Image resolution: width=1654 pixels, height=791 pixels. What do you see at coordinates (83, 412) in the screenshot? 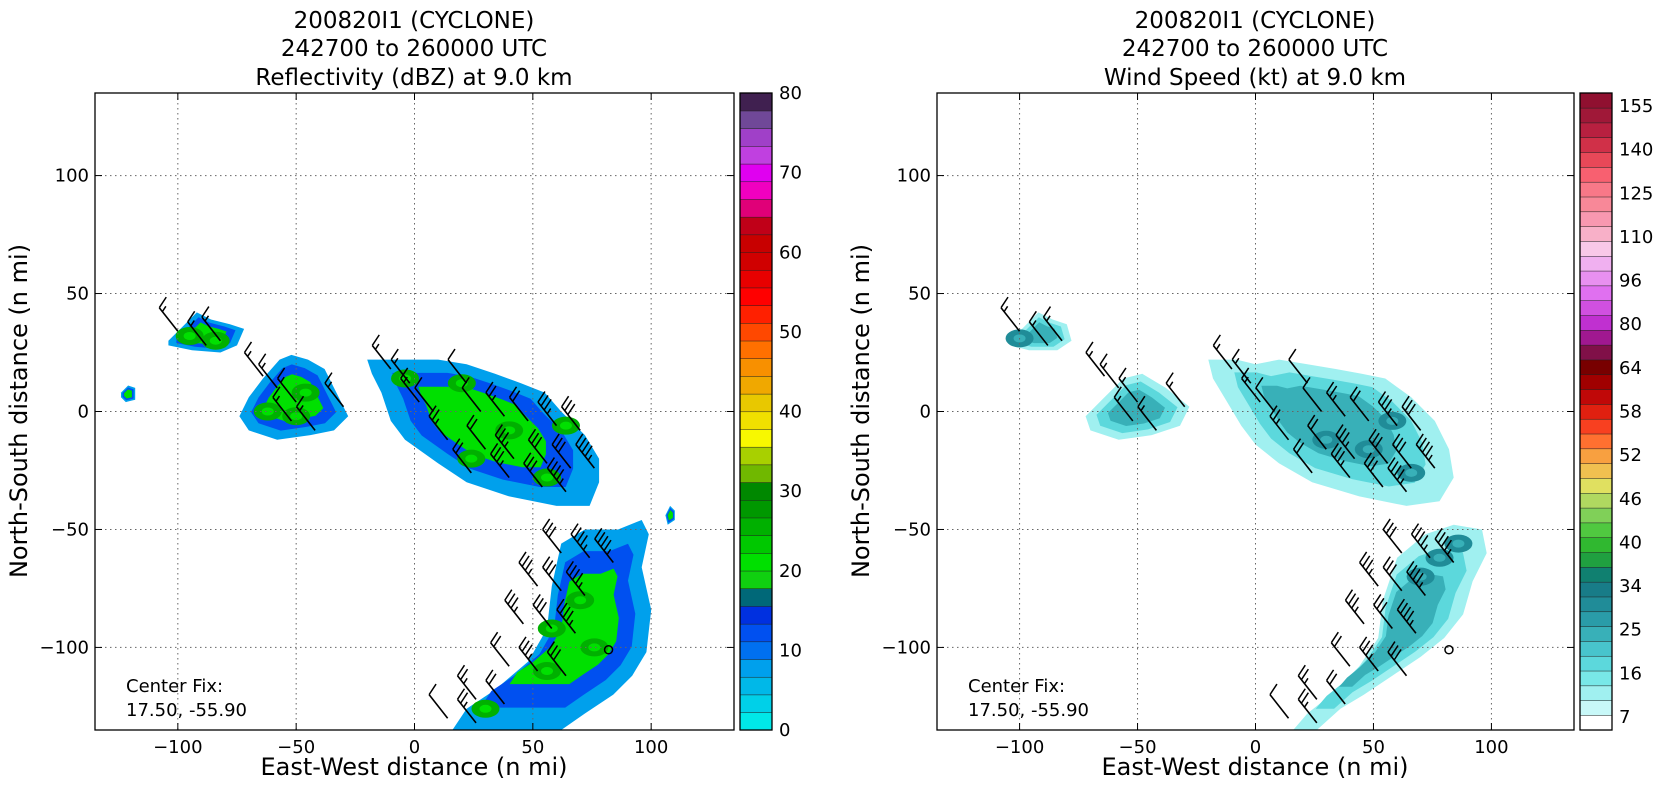
I see `y-tick-label: 0` at bounding box center [83, 412].